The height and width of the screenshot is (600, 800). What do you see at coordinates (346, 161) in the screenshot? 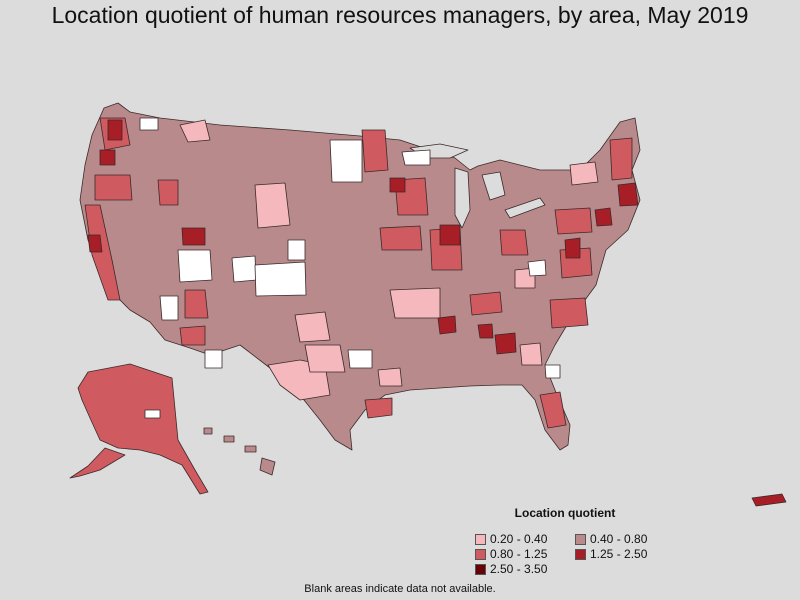
I see `no-data-north-dakota` at bounding box center [346, 161].